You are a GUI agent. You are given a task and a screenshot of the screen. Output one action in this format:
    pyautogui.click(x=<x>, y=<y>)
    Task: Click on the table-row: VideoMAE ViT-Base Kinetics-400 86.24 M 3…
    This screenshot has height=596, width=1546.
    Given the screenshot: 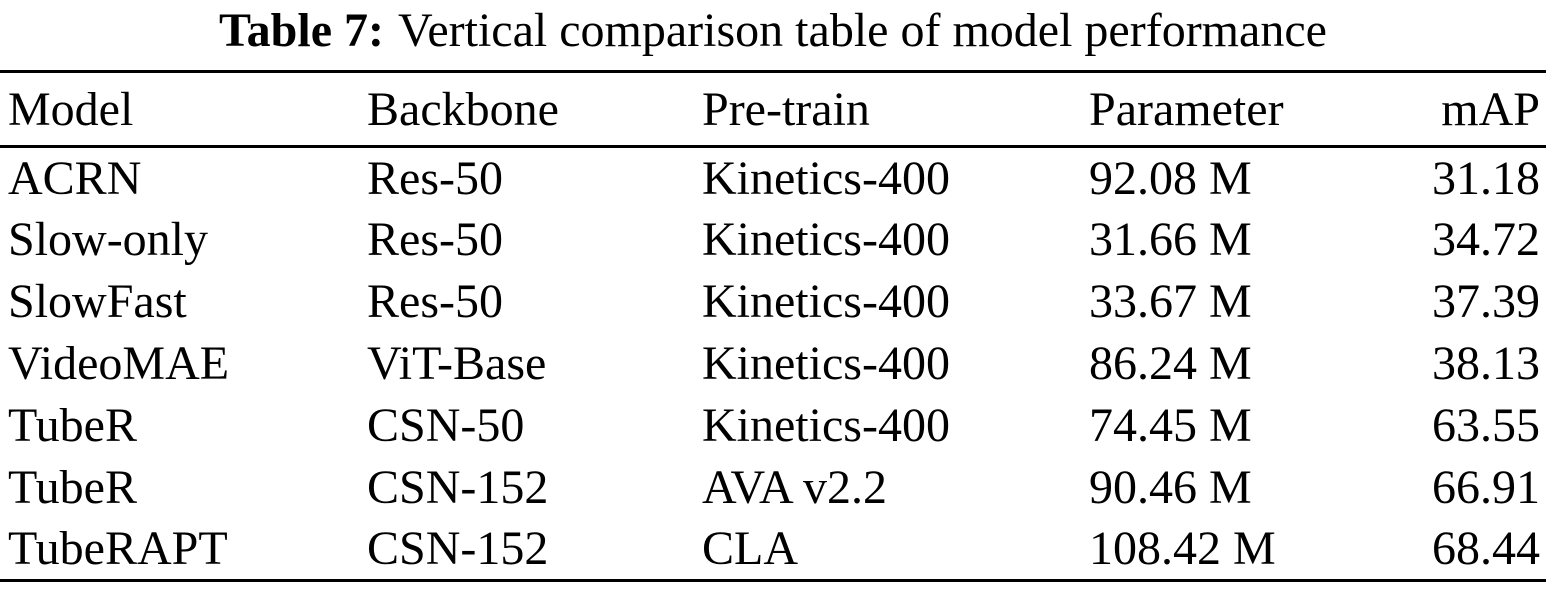 What is the action you would take?
    pyautogui.click(x=773, y=364)
    